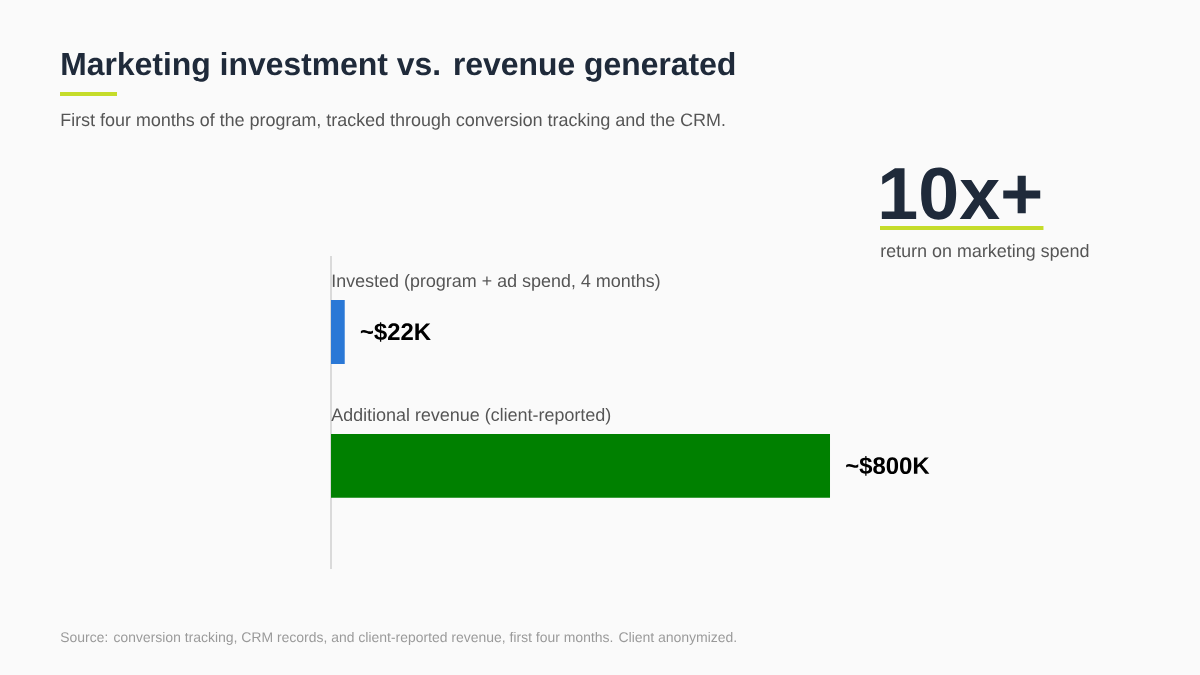 The image size is (1200, 675). I want to click on chart-subtitle: First four months of the program, tracked through conversion tracking and the CRM., so click(393, 121).